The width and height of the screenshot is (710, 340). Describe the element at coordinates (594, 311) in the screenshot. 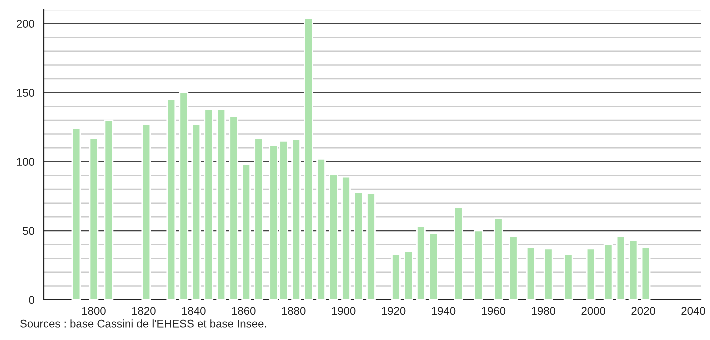

I see `x-tick-label: 2000` at that location.